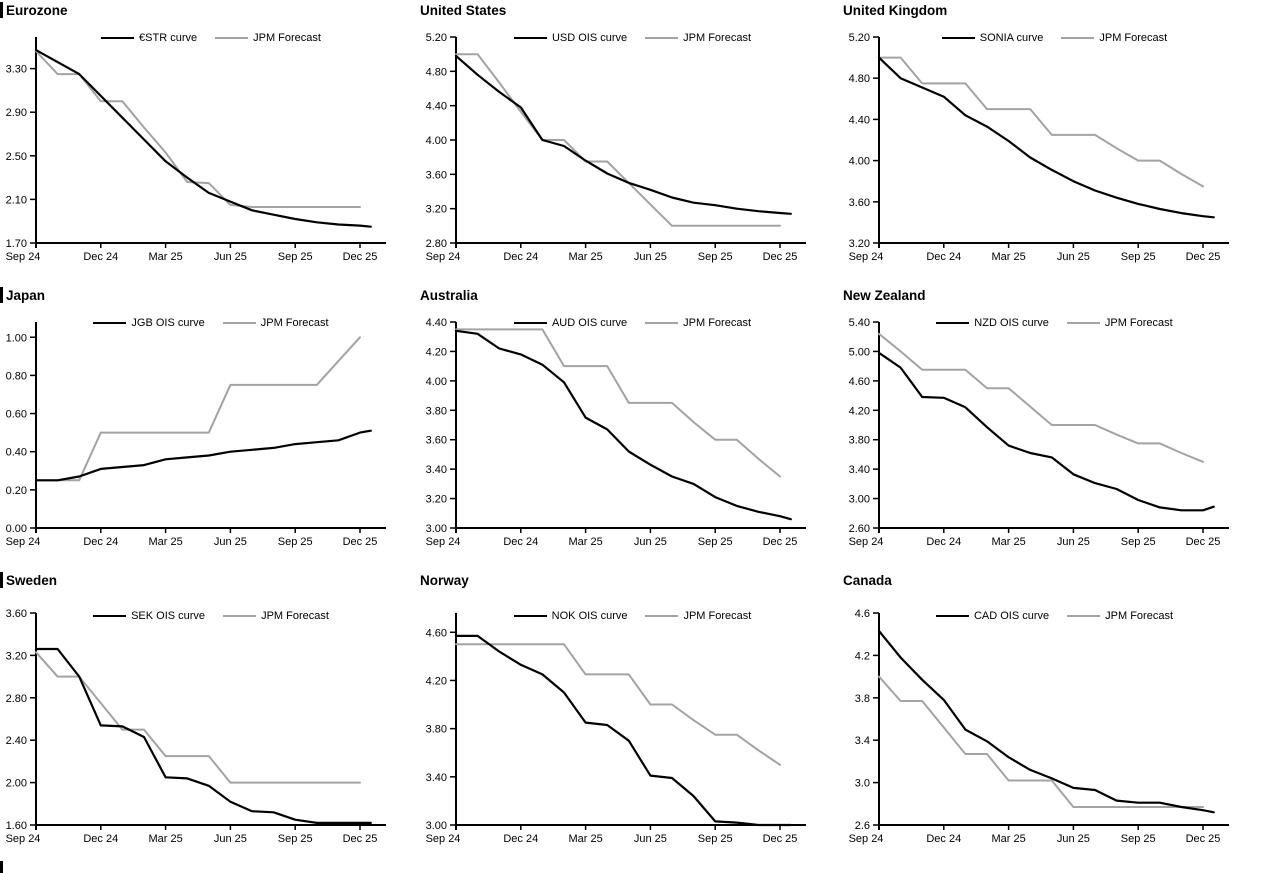  What do you see at coordinates (436, 72) in the screenshot?
I see `svg-text: 4.80` at bounding box center [436, 72].